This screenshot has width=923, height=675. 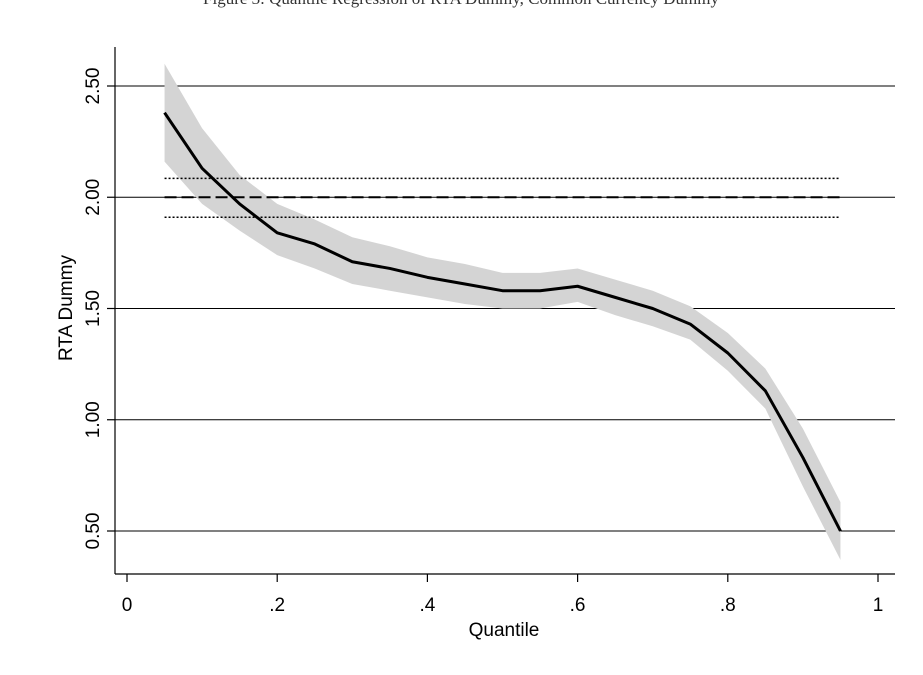 What do you see at coordinates (93, 531) in the screenshot?
I see `y-tick-label: 0.50` at bounding box center [93, 531].